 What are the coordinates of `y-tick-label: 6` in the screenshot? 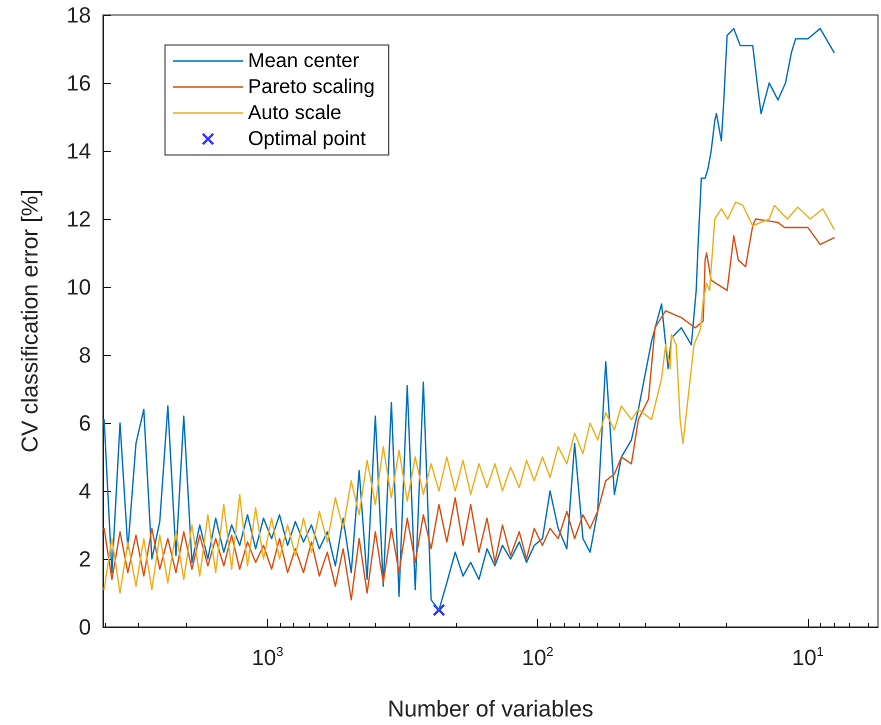 It's located at (84, 423).